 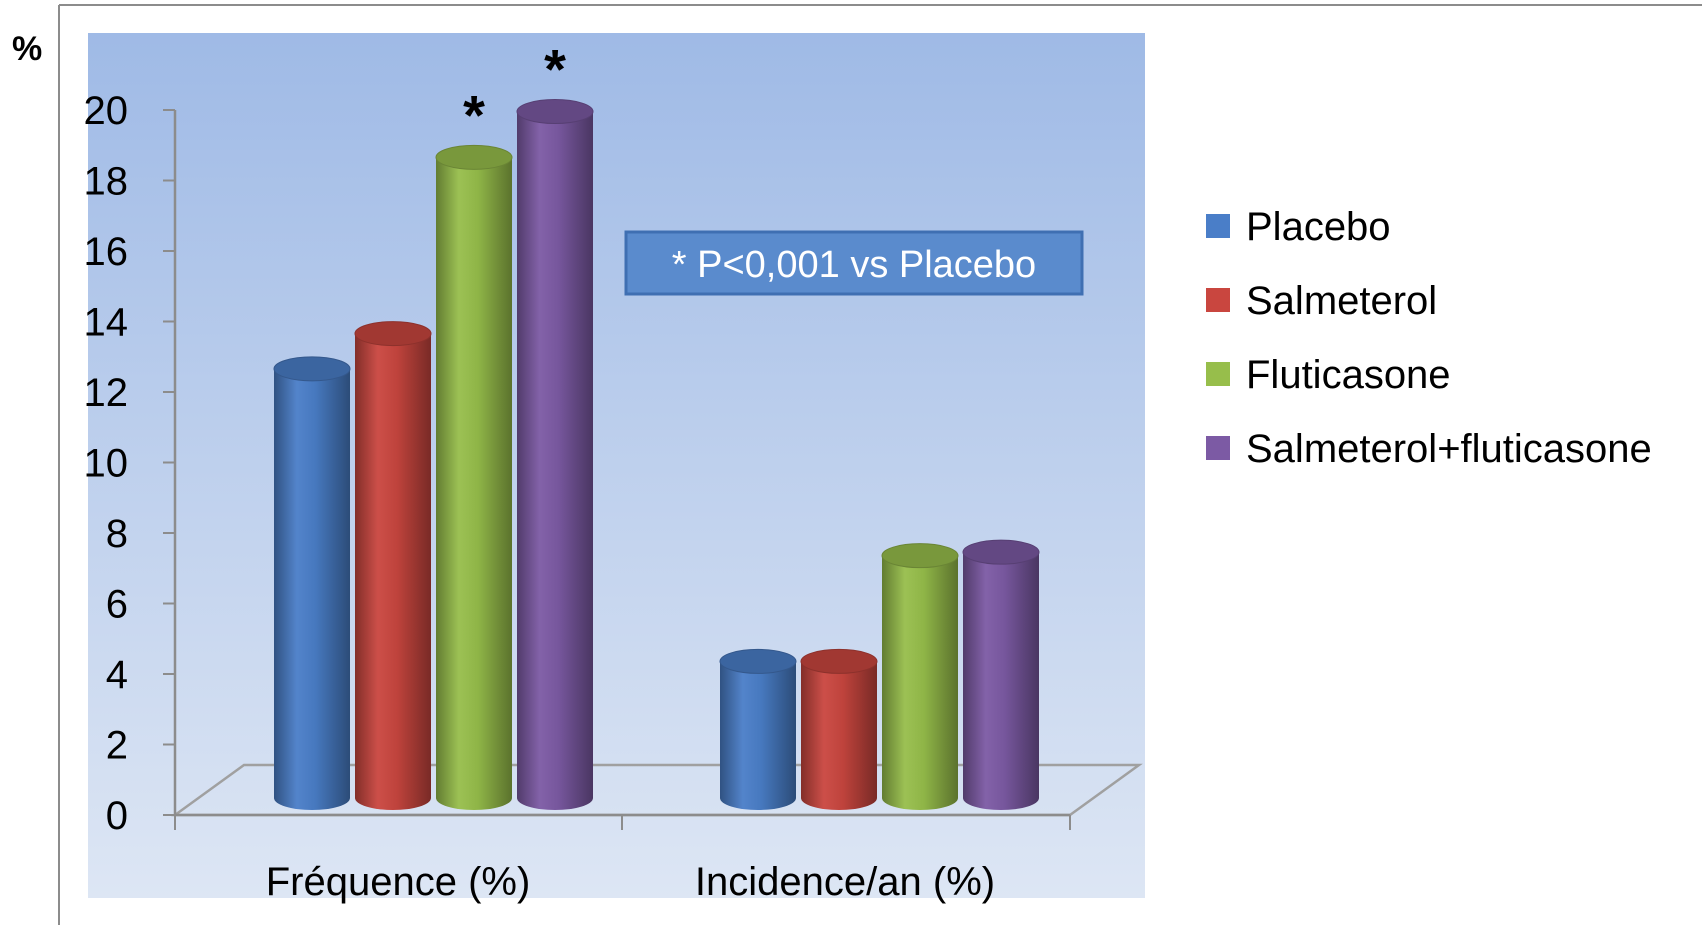 I want to click on y-tick-label: 12, so click(x=106, y=393).